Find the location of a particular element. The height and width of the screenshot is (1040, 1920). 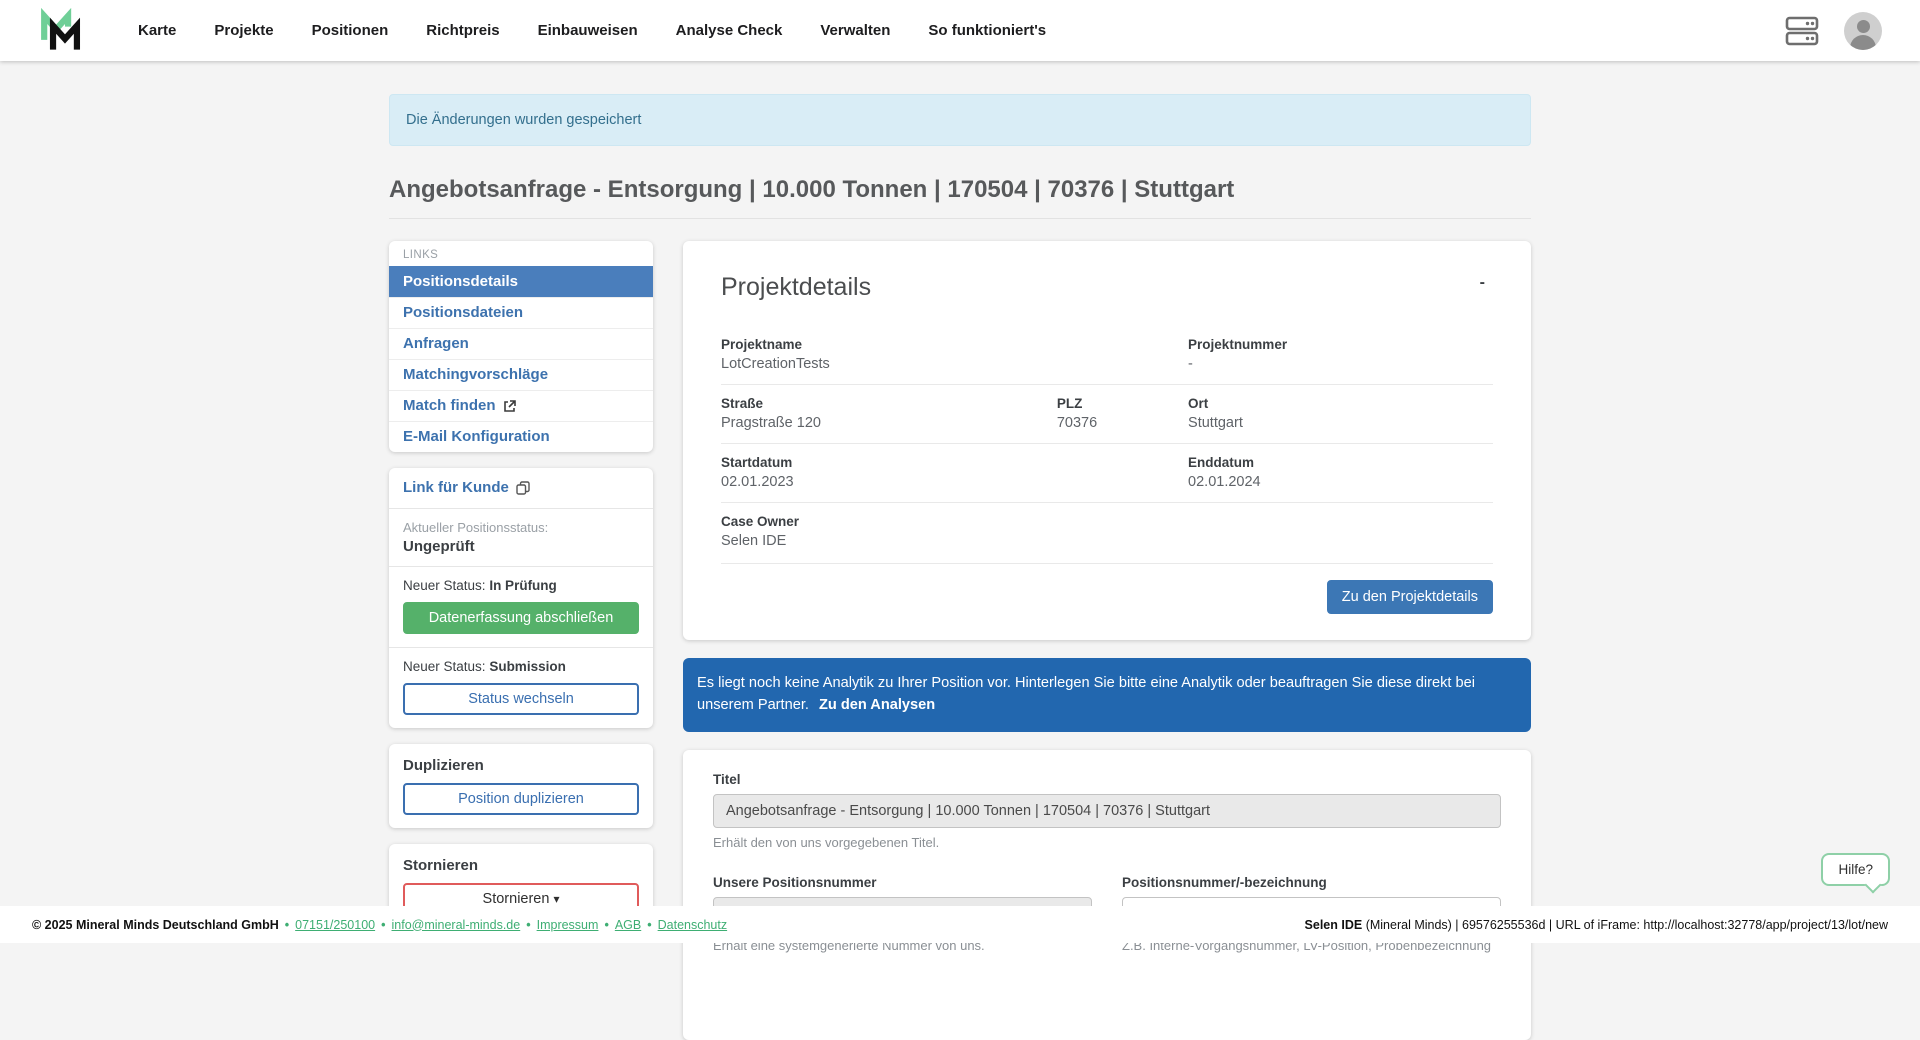

unsere-positionsnummer-label: Unsere Positionsnummer is located at coordinates (795, 882).